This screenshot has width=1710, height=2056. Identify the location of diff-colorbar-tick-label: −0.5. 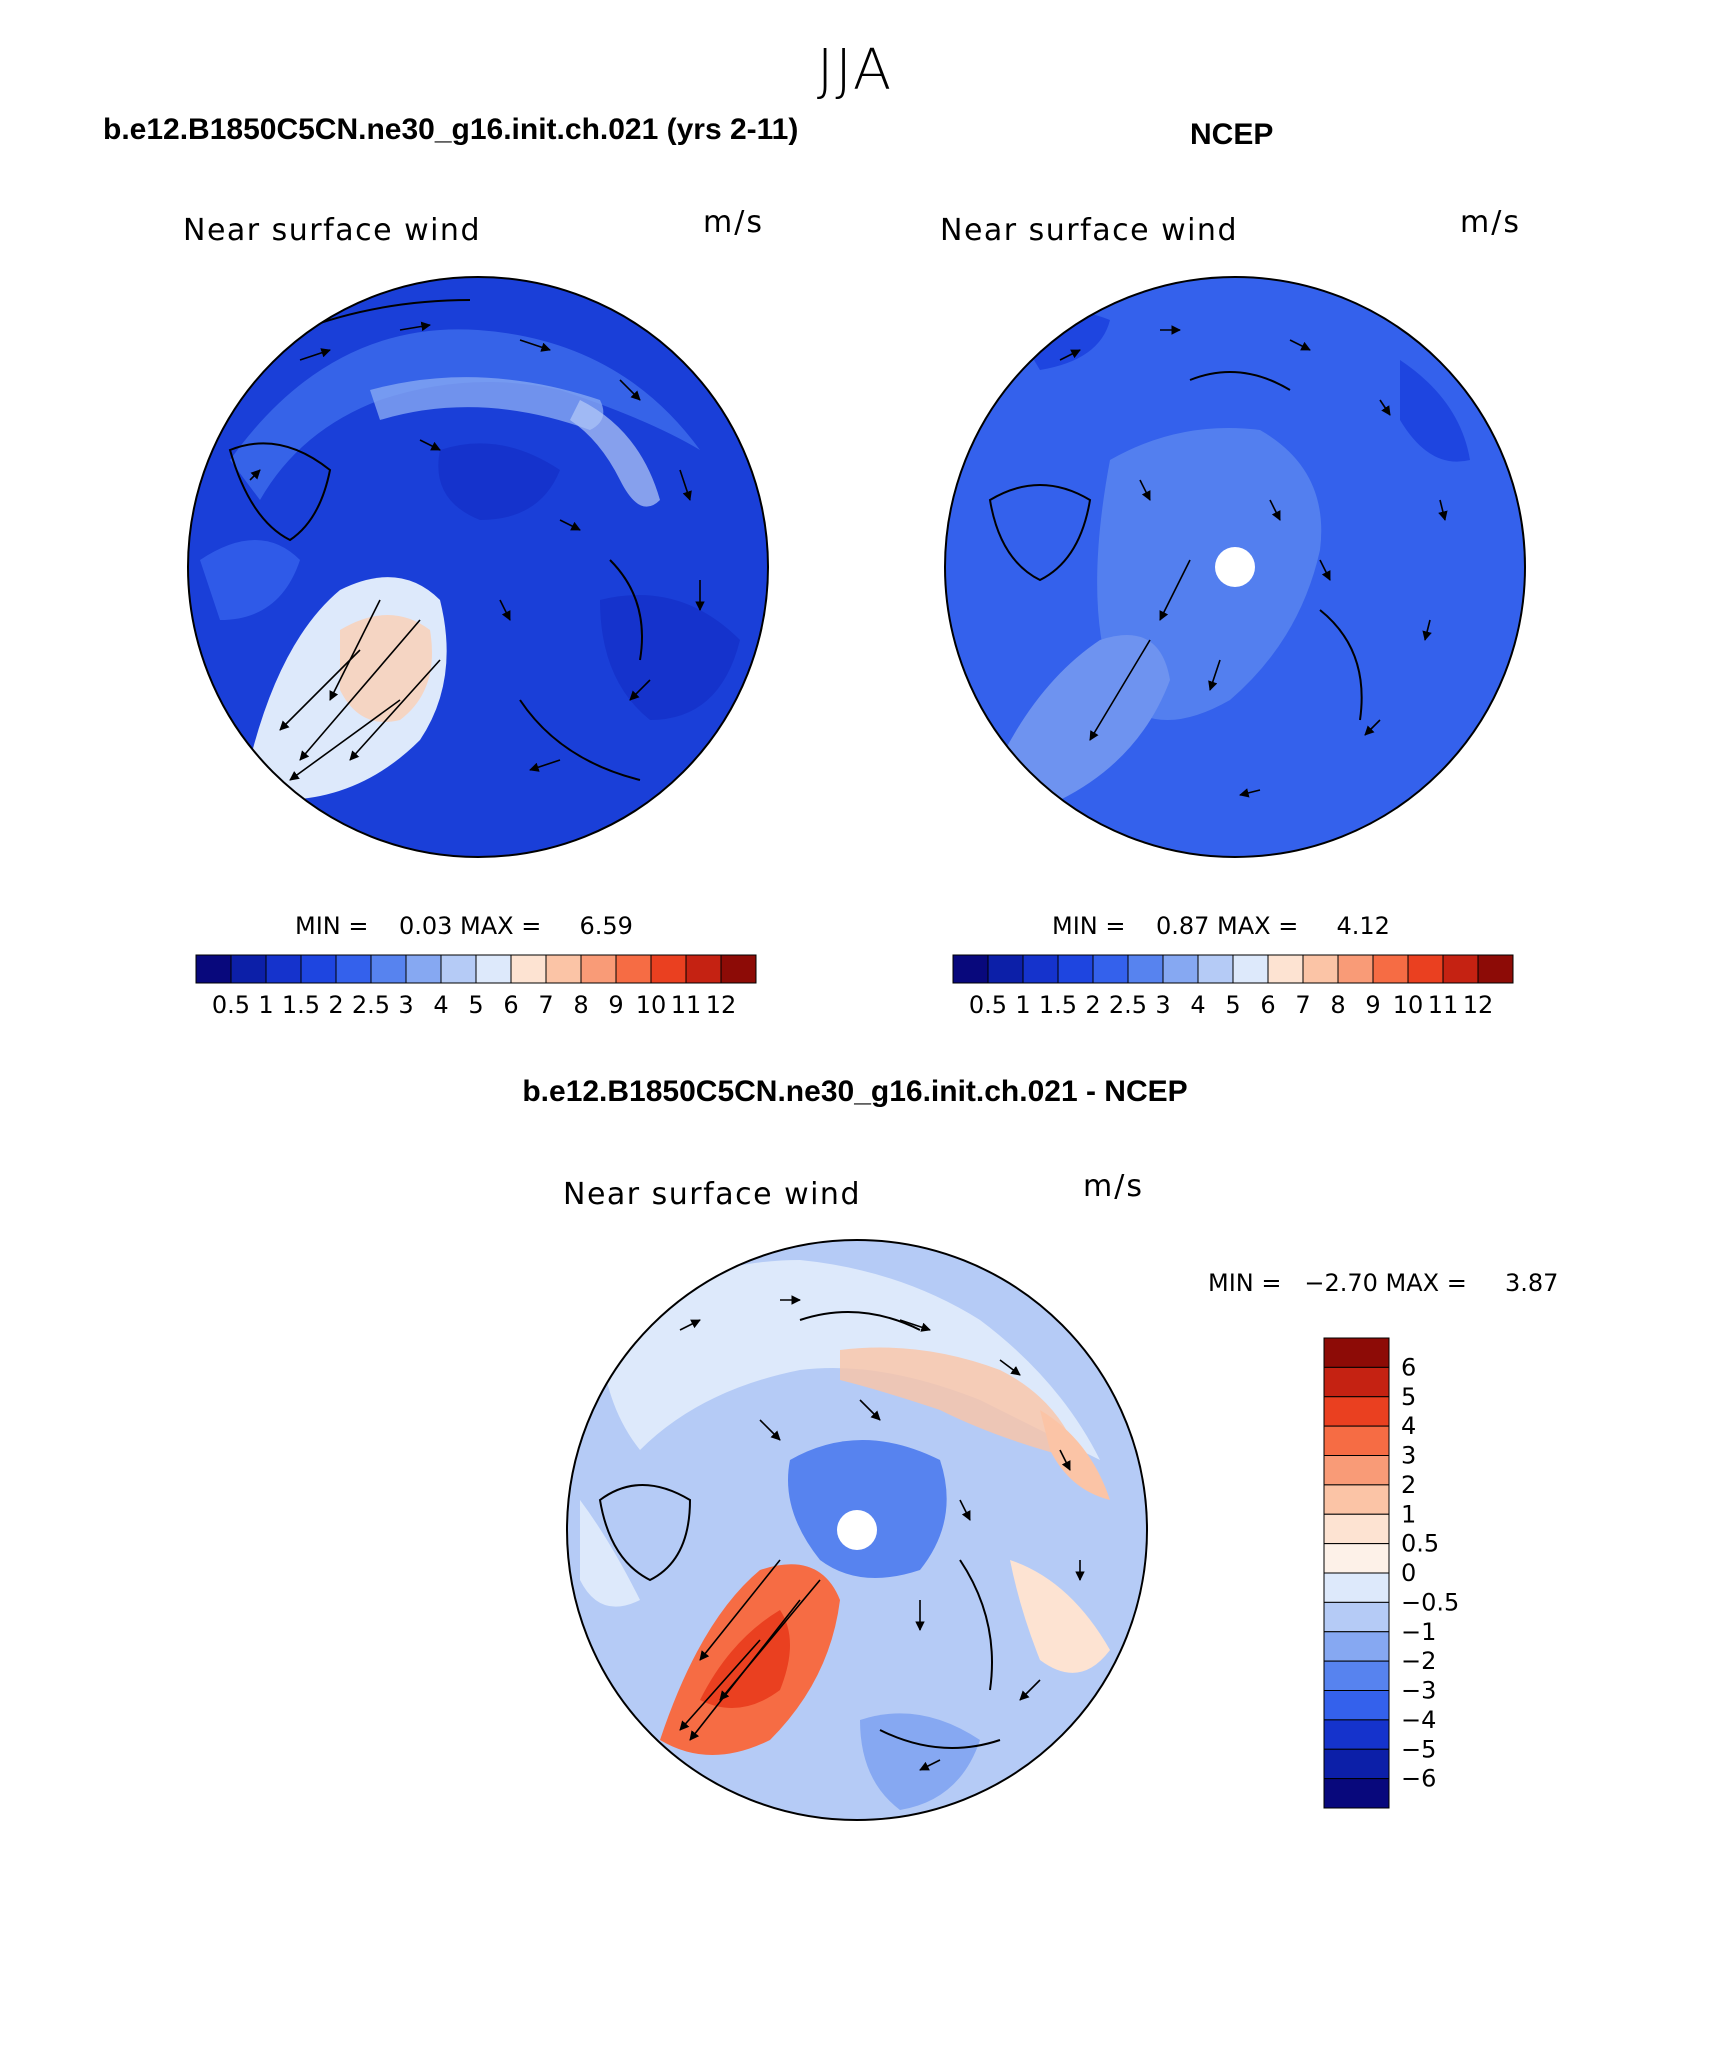
(1430, 1602).